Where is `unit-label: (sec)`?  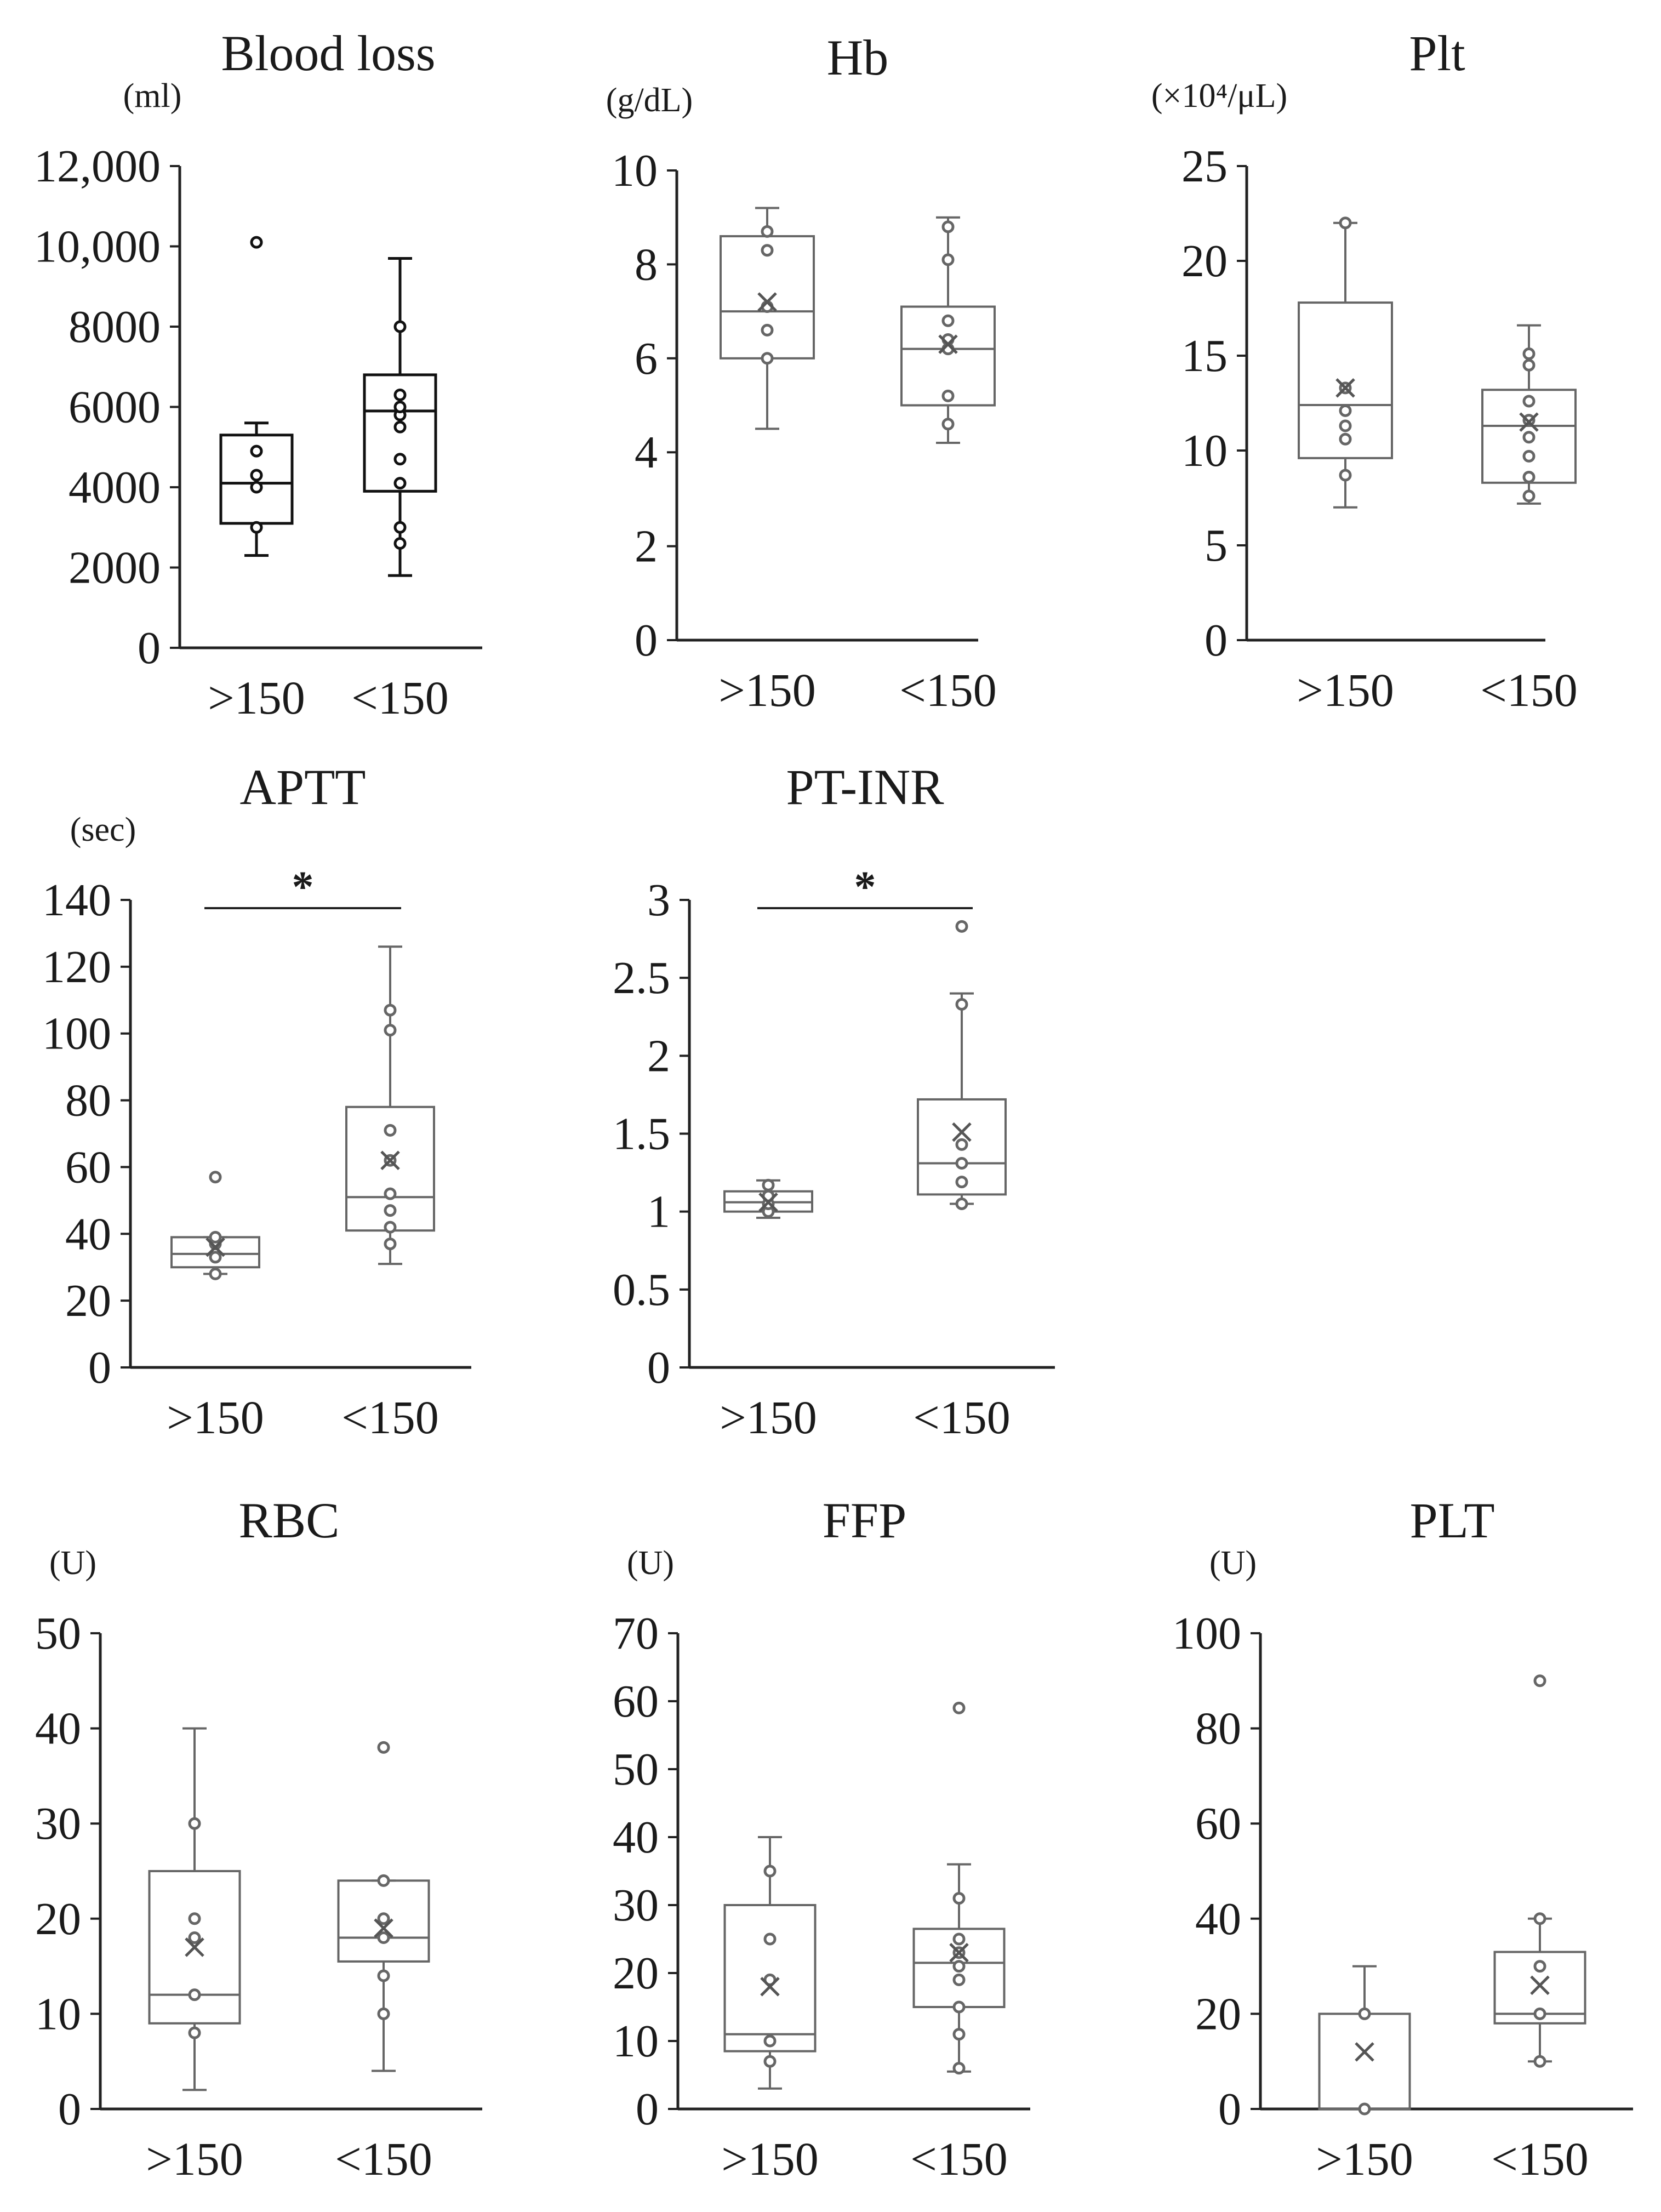 unit-label: (sec) is located at coordinates (103, 829).